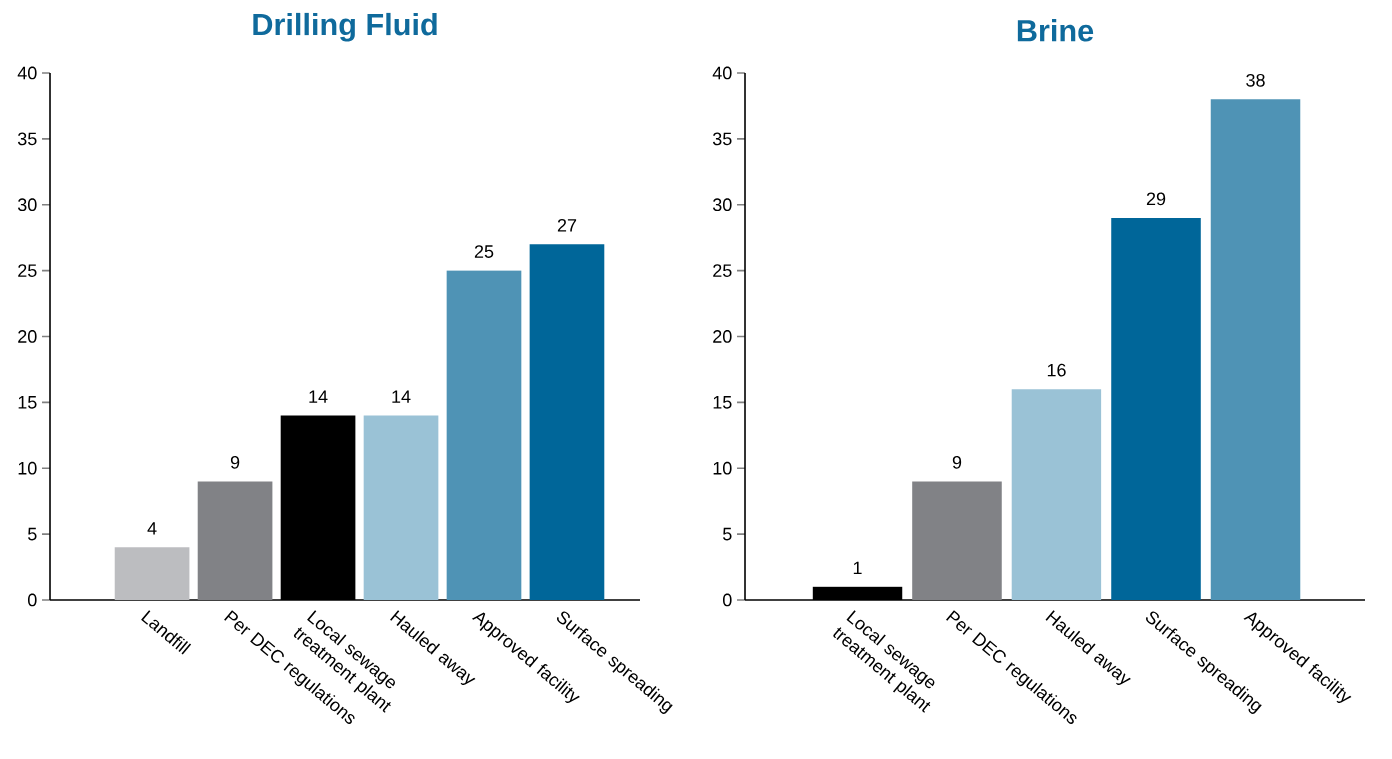 Image resolution: width=1392 pixels, height=759 pixels. Describe the element at coordinates (1156, 199) in the screenshot. I see `data-label: 29` at that location.